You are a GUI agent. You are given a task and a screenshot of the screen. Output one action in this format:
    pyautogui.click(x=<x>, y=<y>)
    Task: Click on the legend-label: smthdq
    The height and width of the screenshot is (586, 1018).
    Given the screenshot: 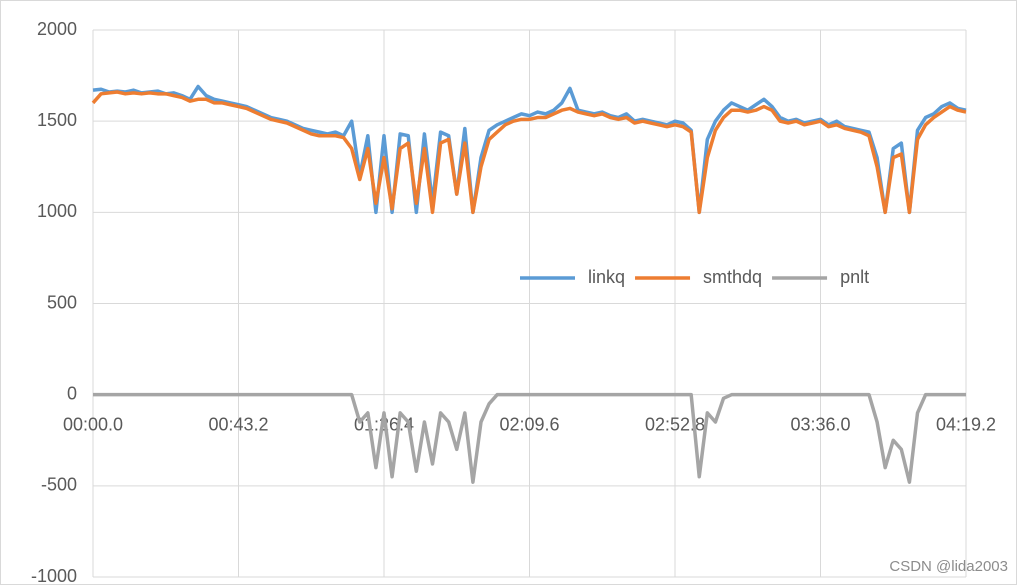 What is the action you would take?
    pyautogui.click(x=732, y=277)
    